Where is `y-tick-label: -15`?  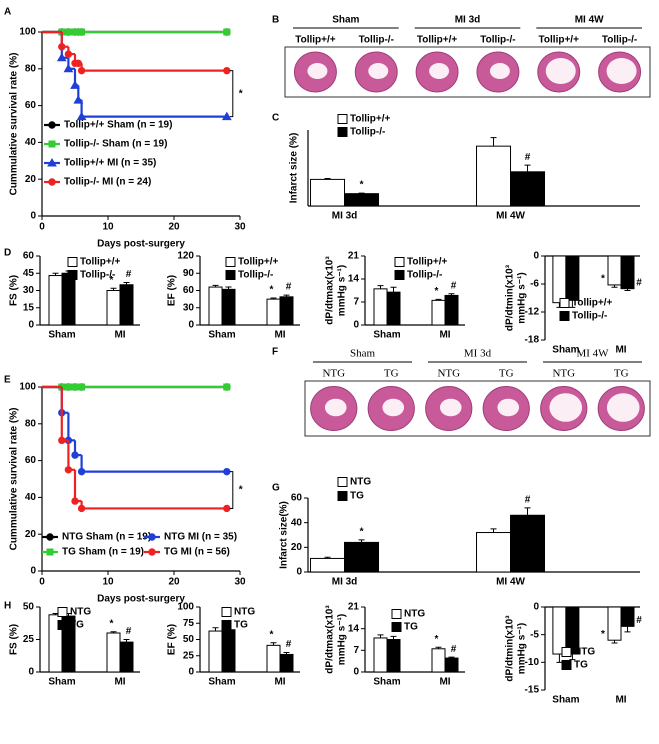
y-tick-label: -15 is located at coordinates (532, 690).